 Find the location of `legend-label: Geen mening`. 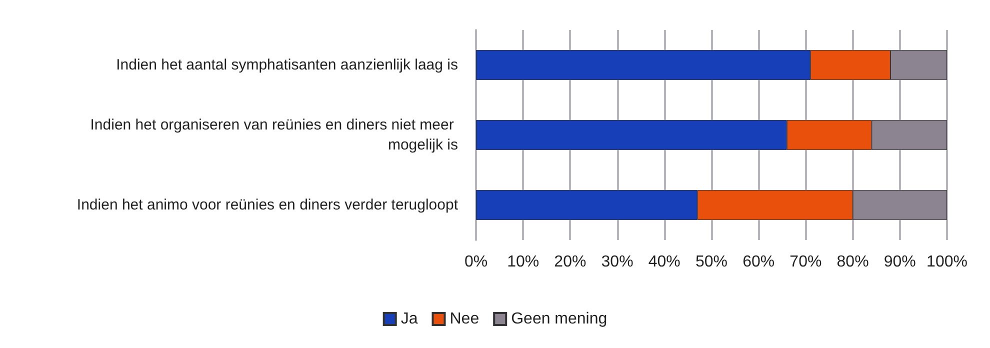

legend-label: Geen mening is located at coordinates (559, 319).